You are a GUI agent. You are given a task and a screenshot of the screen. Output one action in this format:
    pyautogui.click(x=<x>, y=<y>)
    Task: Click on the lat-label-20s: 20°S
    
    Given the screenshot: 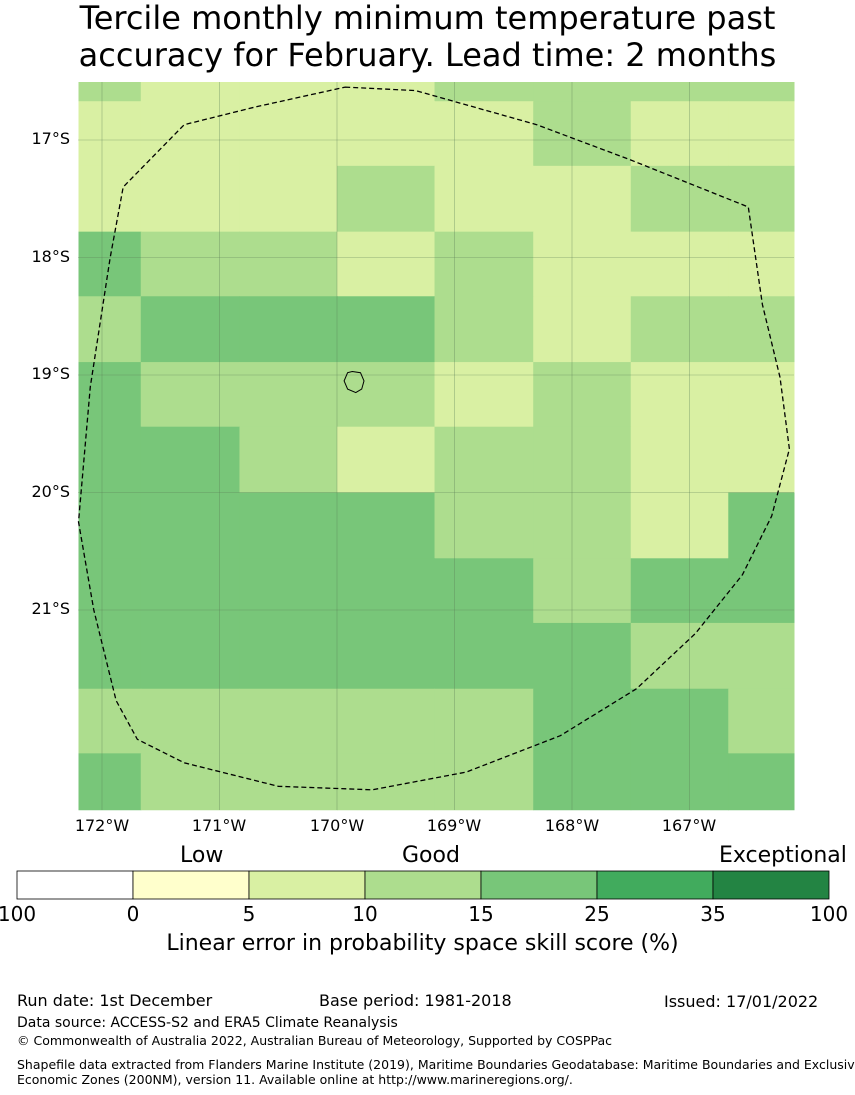 What is the action you would take?
    pyautogui.click(x=50, y=491)
    